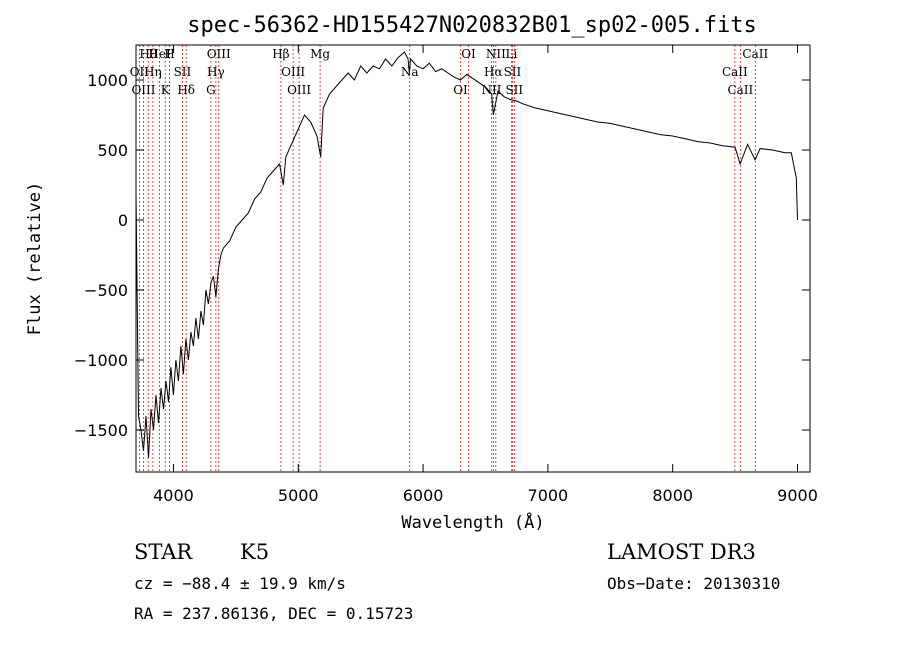 The width and height of the screenshot is (900, 649). I want to click on line-marker-label: Hδ, so click(186, 90).